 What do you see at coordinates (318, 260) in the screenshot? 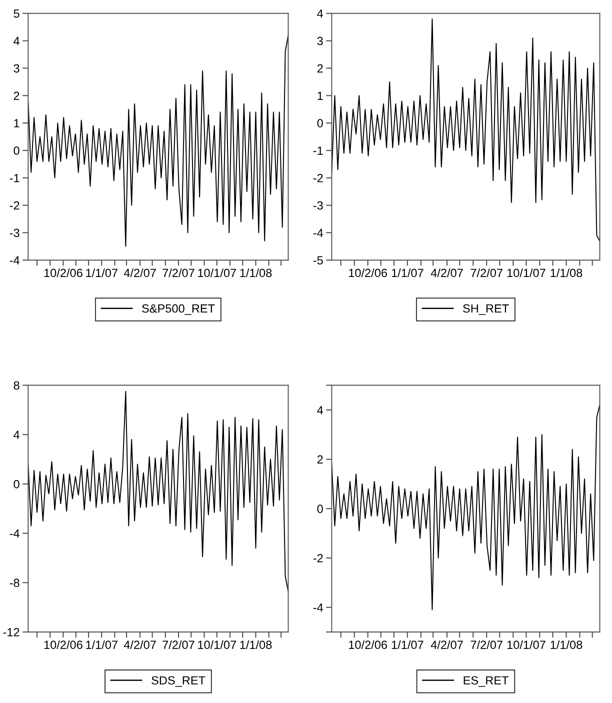
I see `y-tick-label: -5` at bounding box center [318, 260].